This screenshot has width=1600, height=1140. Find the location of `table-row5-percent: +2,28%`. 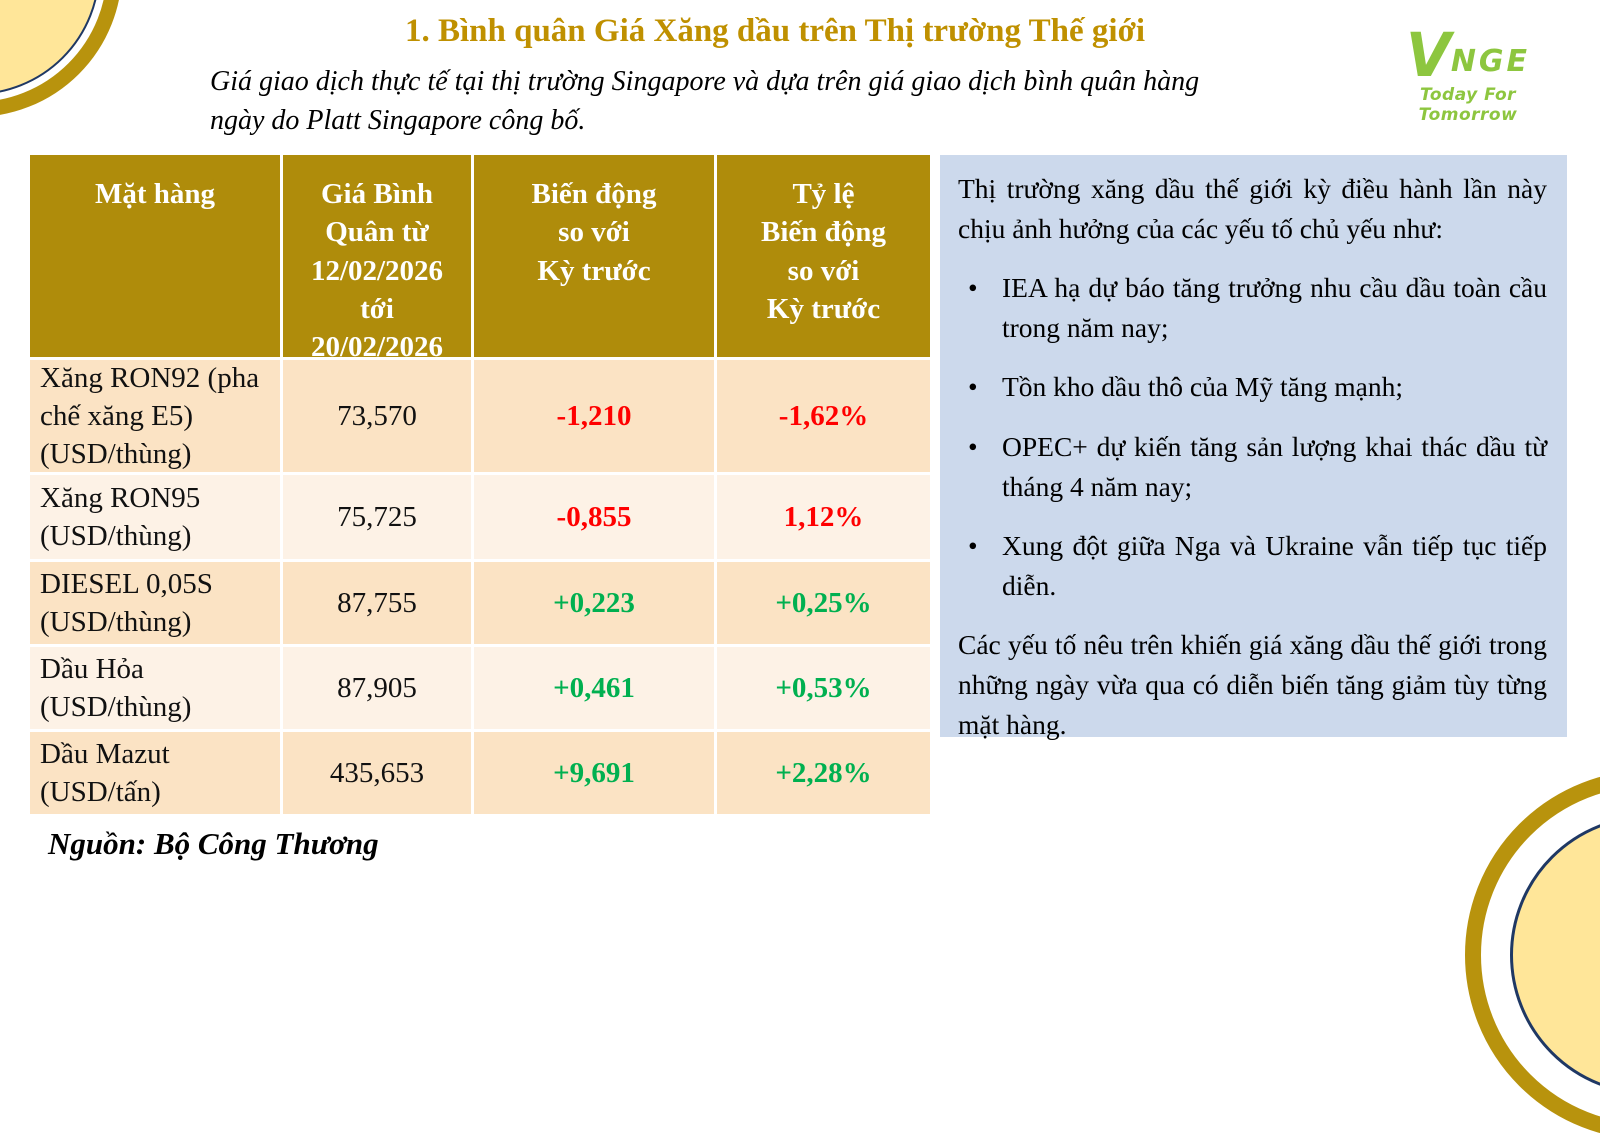

table-row5-percent: +2,28% is located at coordinates (823, 773).